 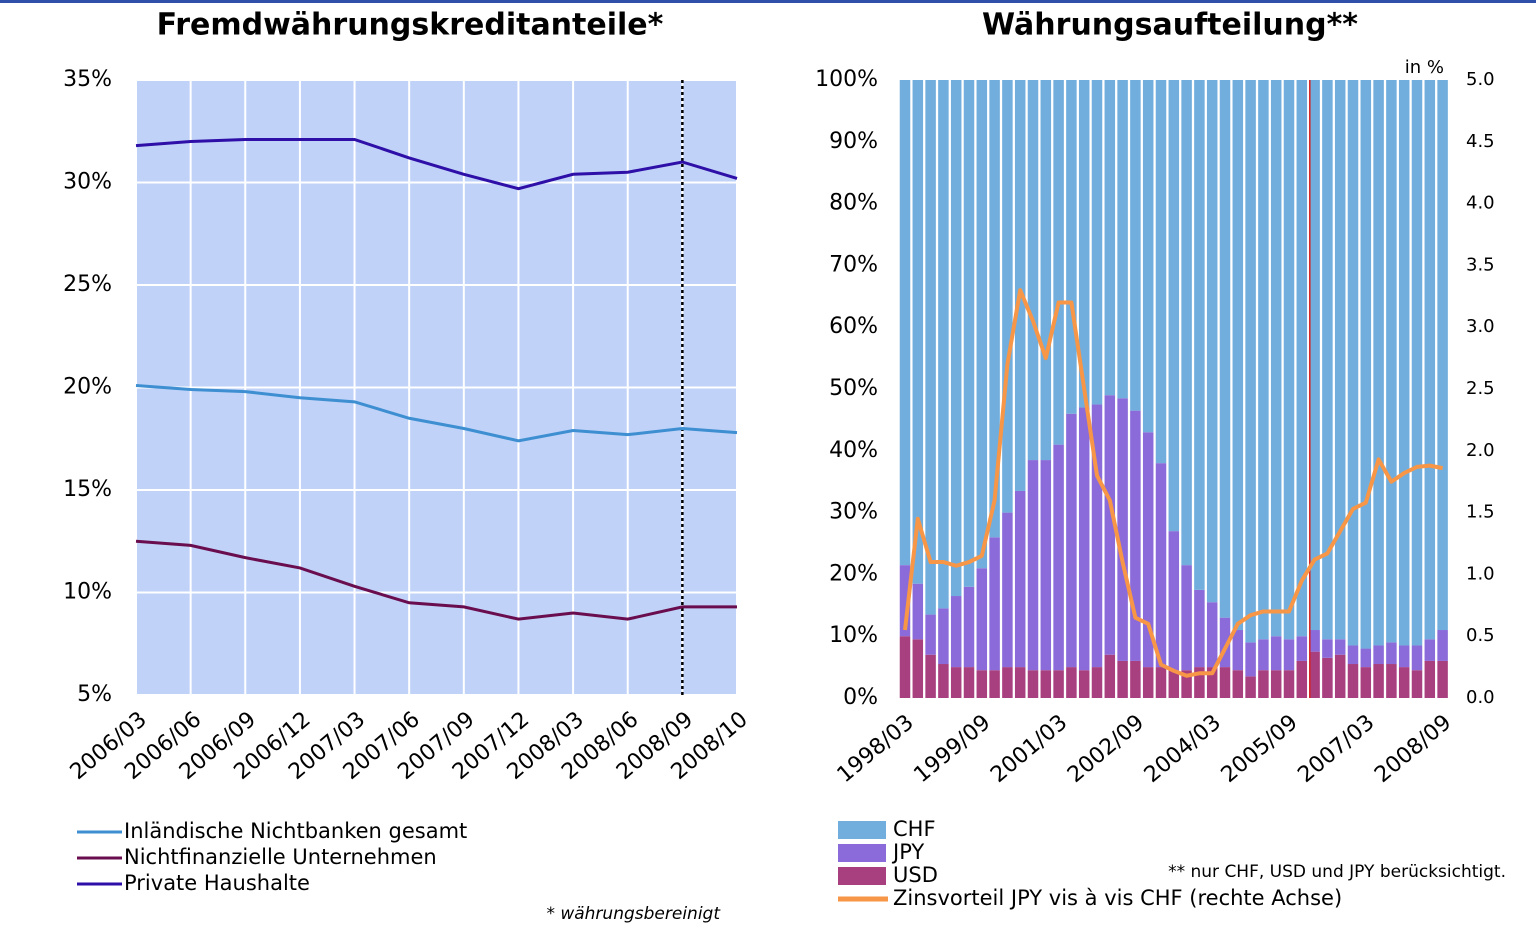 I want to click on y2-tick-label: 5.0, so click(x=1480, y=79).